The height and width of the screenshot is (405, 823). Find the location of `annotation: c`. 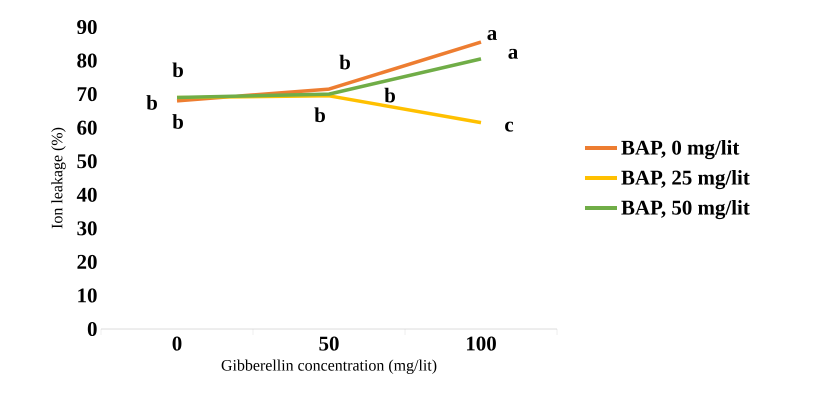

annotation: c is located at coordinates (509, 127).